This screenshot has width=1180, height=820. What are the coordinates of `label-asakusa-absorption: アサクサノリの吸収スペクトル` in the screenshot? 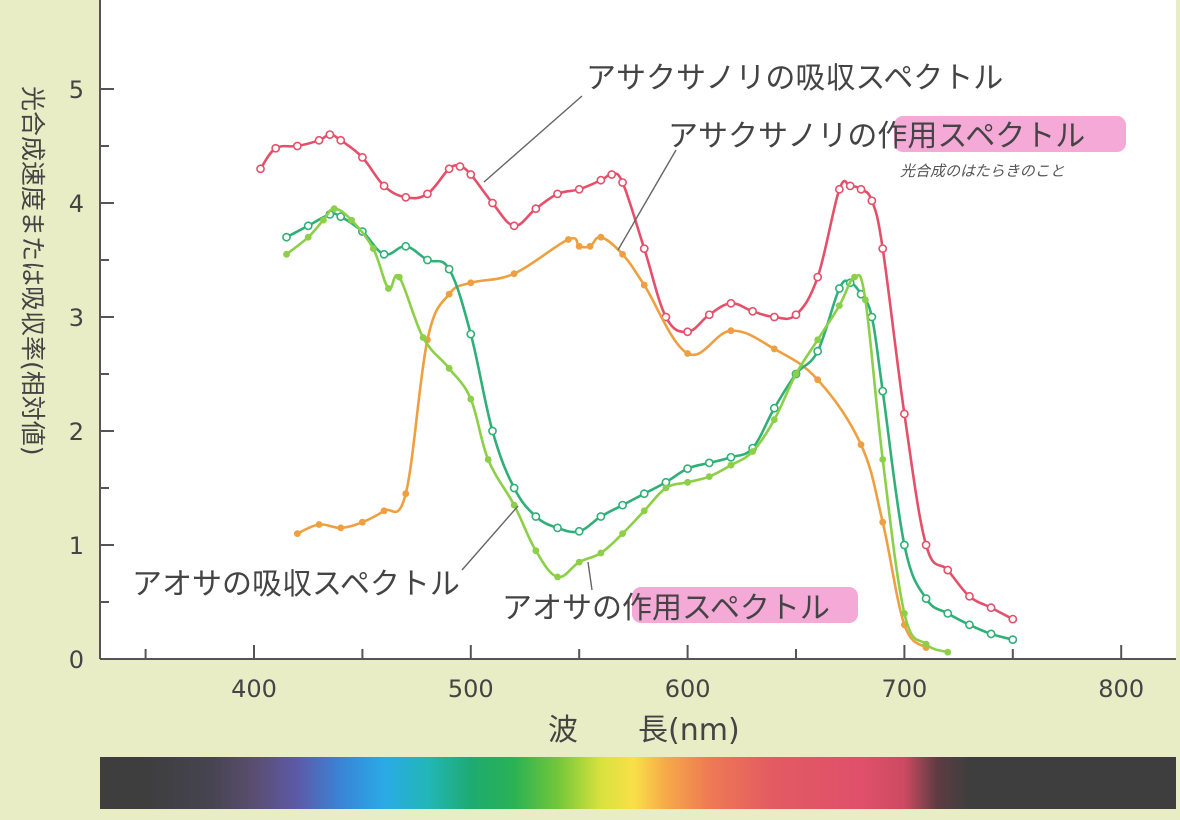 It's located at (794, 78).